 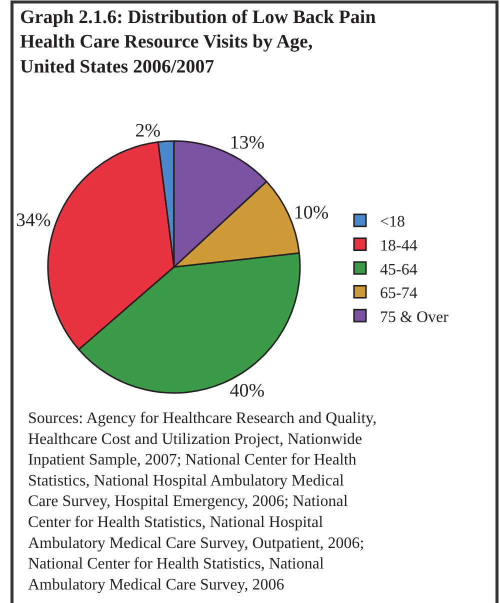 What do you see at coordinates (198, 42) in the screenshot?
I see `chart-title: Graph 2.1.6: Distribution of Low Back Pain Health Care Resource Visits by Age, United States 2006/2007` at bounding box center [198, 42].